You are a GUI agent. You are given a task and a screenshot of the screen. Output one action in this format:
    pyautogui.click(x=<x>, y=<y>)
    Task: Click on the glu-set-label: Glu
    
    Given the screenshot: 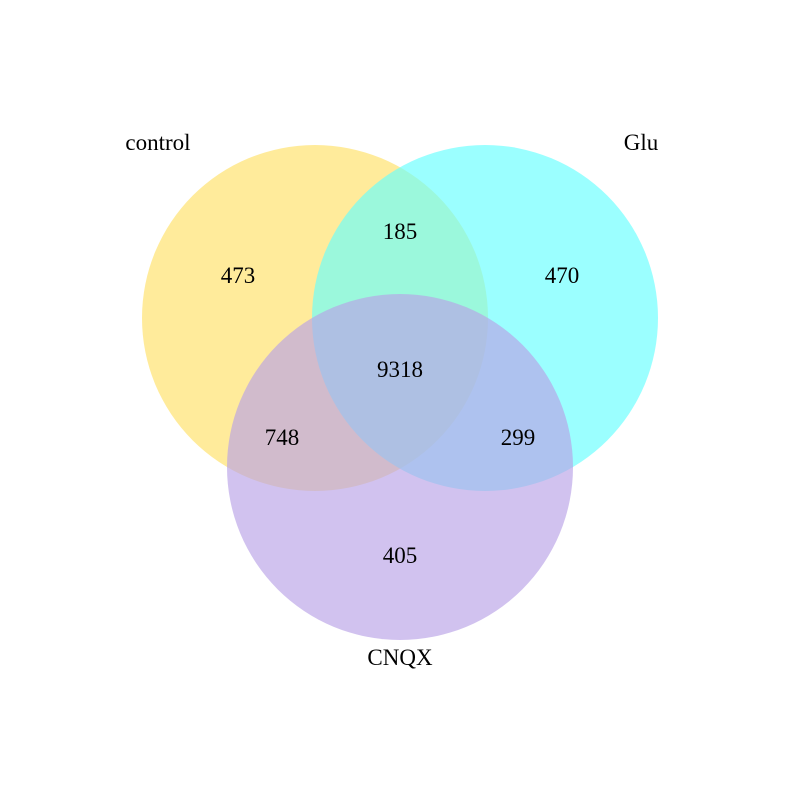 What is the action you would take?
    pyautogui.click(x=641, y=142)
    